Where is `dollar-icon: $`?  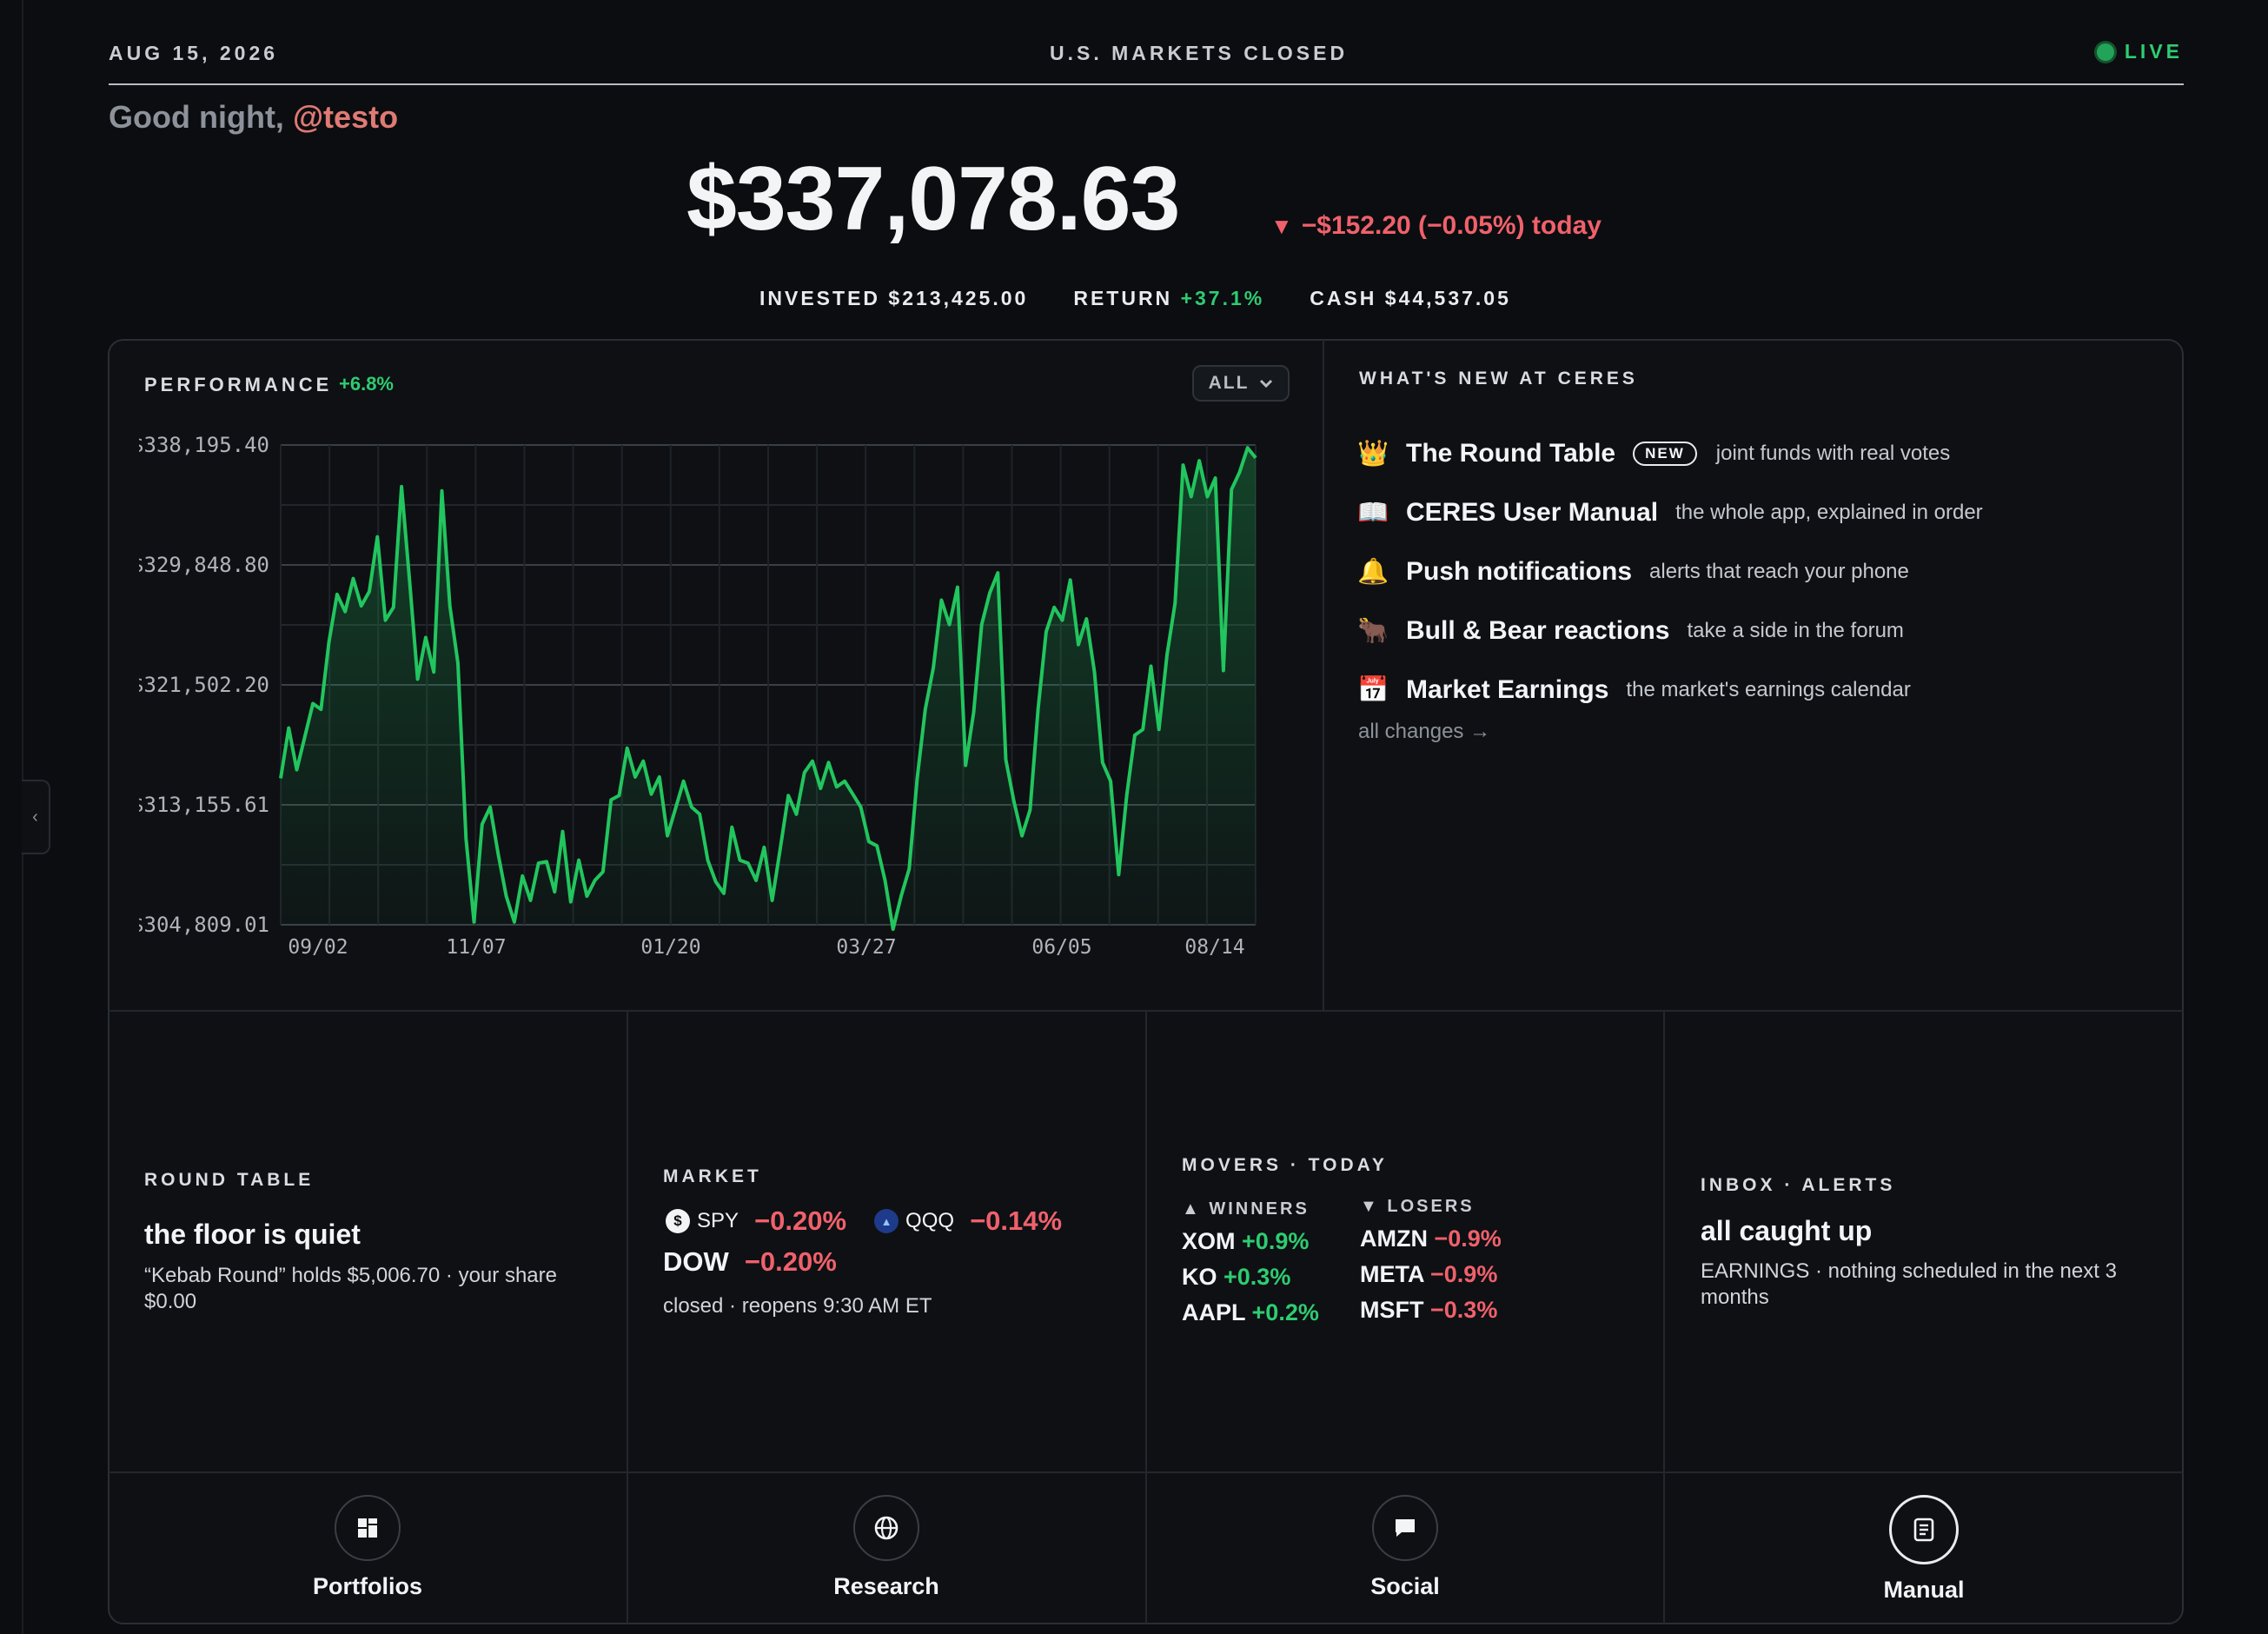 dollar-icon: $ is located at coordinates (678, 1221).